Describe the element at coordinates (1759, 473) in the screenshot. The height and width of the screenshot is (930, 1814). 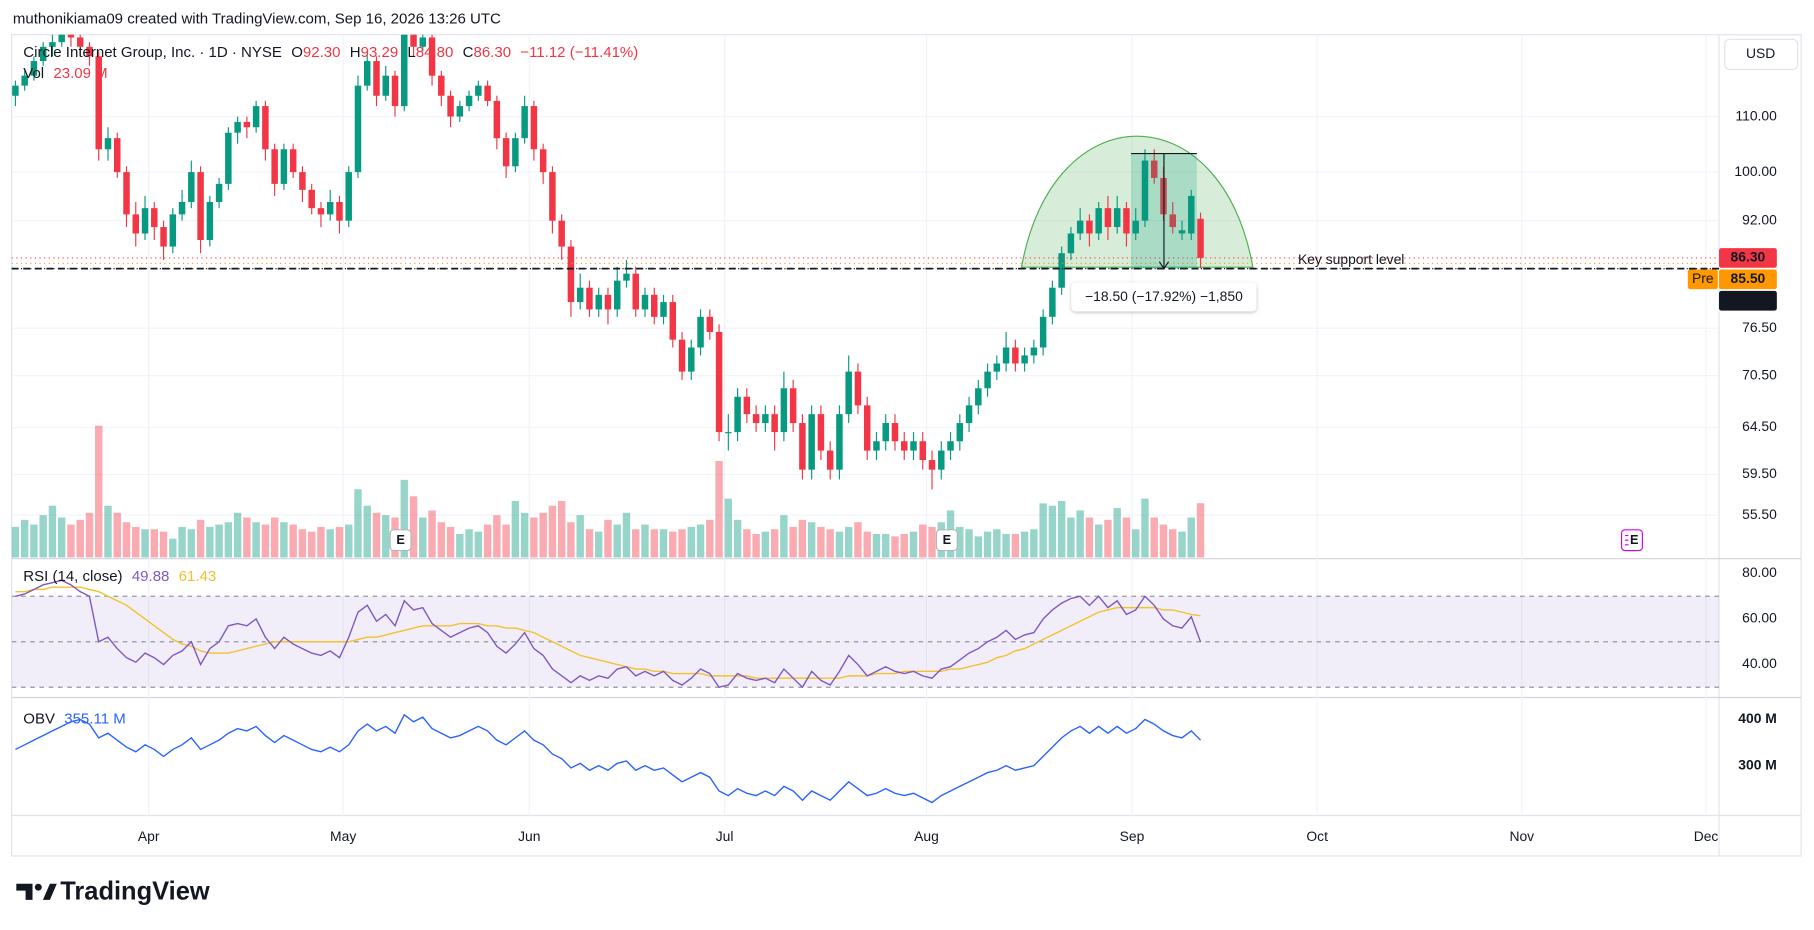
I see `y-tick-label: 59.50` at that location.